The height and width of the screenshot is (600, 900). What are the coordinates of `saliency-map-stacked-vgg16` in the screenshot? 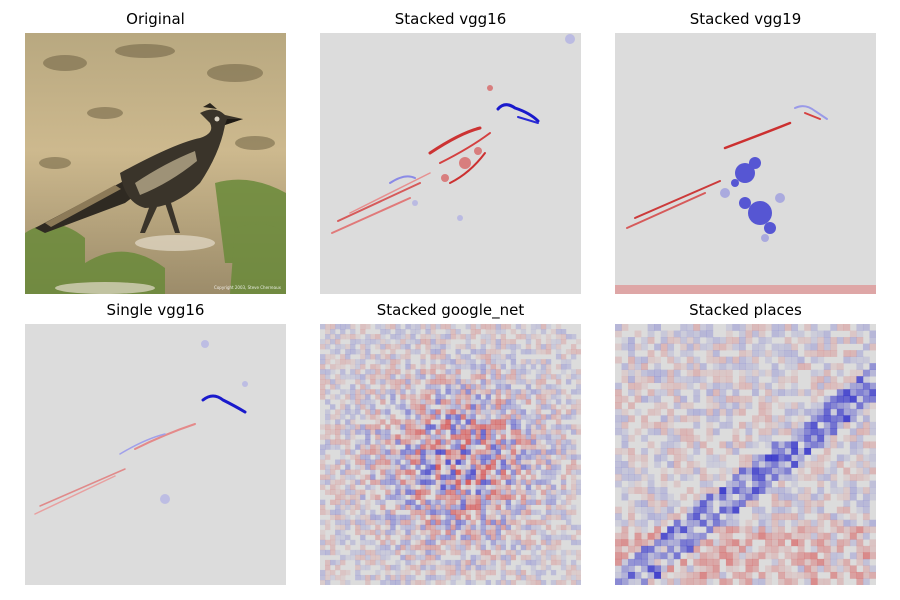 It's located at (450, 163).